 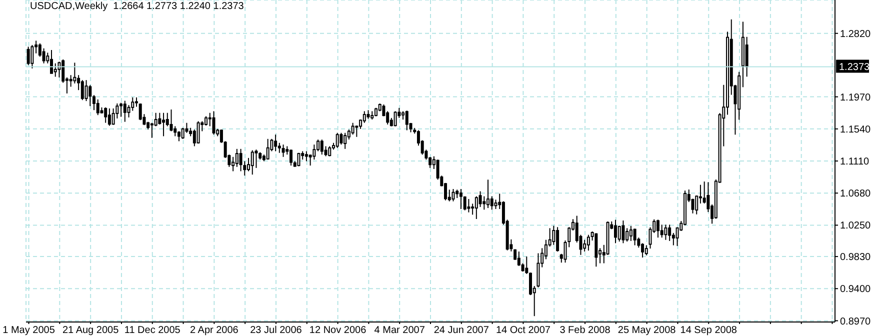 I want to click on y-tick-label: 1.1110, so click(x=855, y=162).